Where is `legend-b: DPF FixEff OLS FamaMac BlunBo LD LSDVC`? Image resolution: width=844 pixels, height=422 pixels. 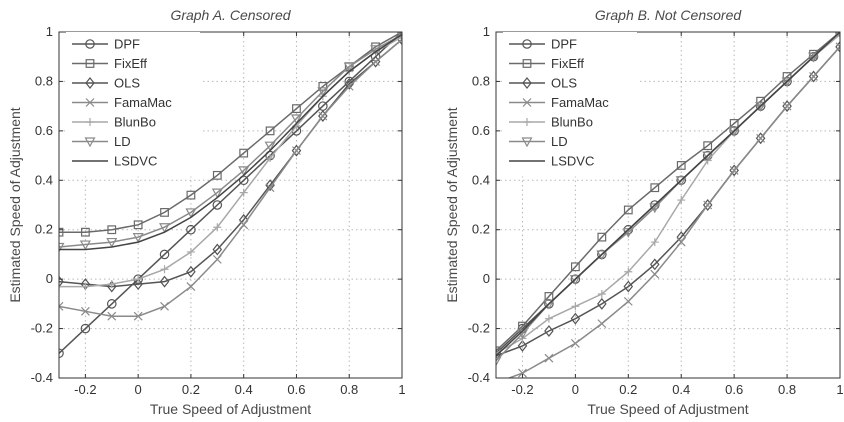
legend-b: DPF FixEff OLS FamaMac BlunBo LD LSDVC is located at coordinates (570, 104).